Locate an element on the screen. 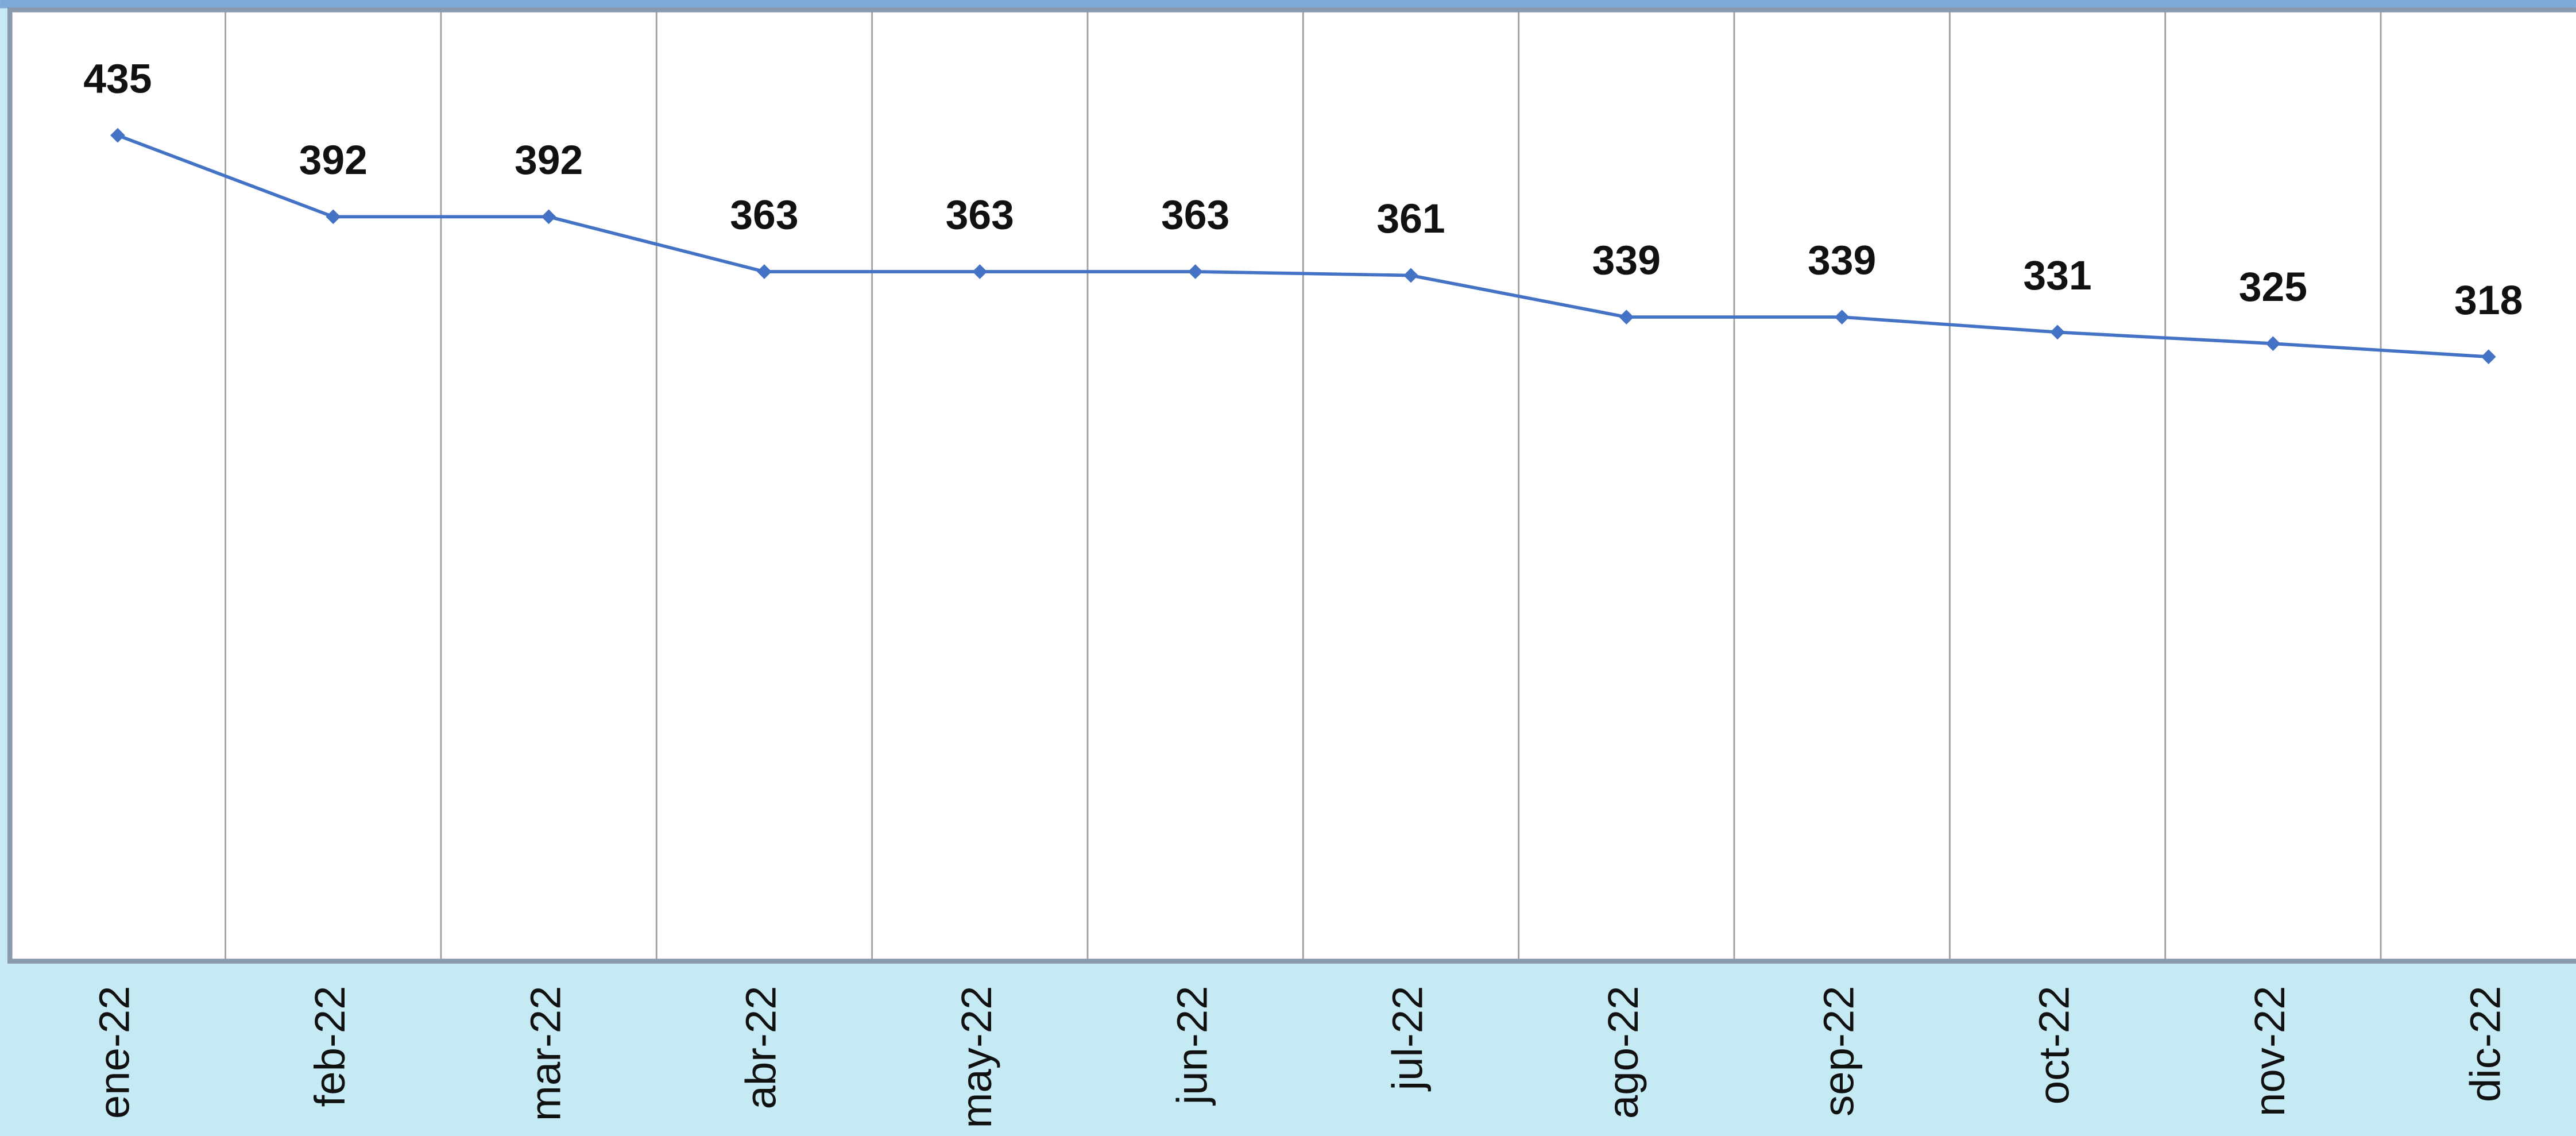  data-label: 318 is located at coordinates (2488, 300).